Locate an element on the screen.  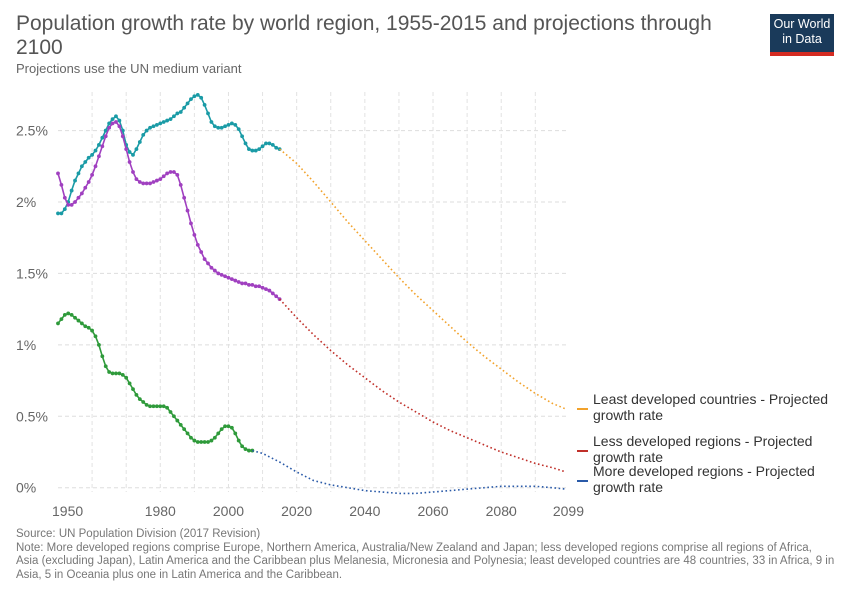
x-tick-label: 2000 is located at coordinates (228, 511).